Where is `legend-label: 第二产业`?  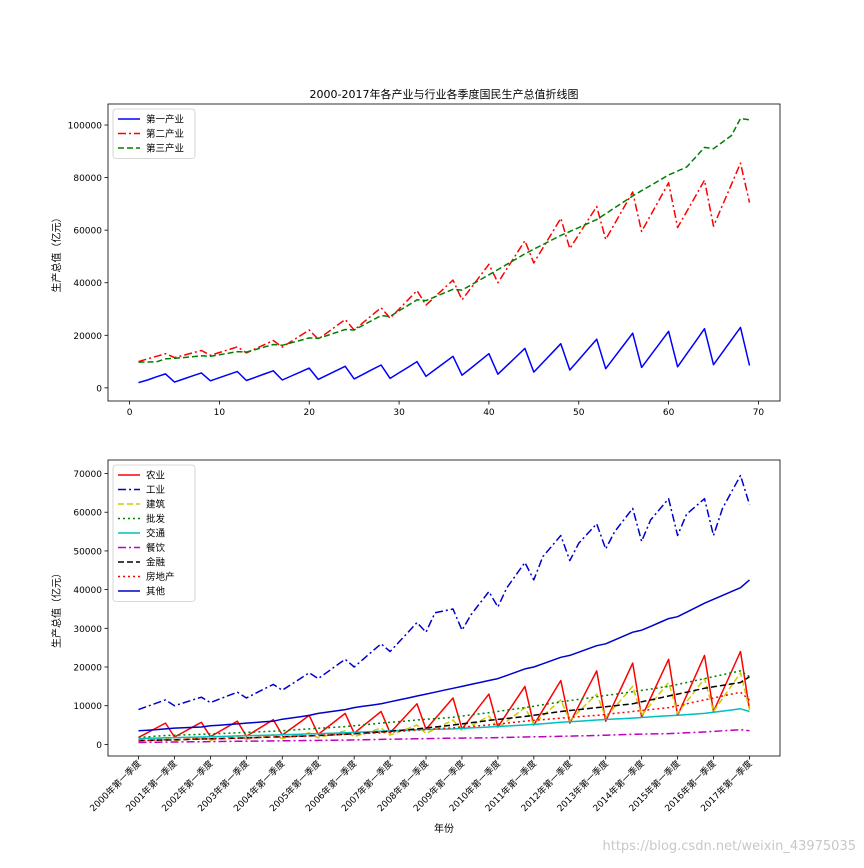 legend-label: 第二产业 is located at coordinates (165, 134).